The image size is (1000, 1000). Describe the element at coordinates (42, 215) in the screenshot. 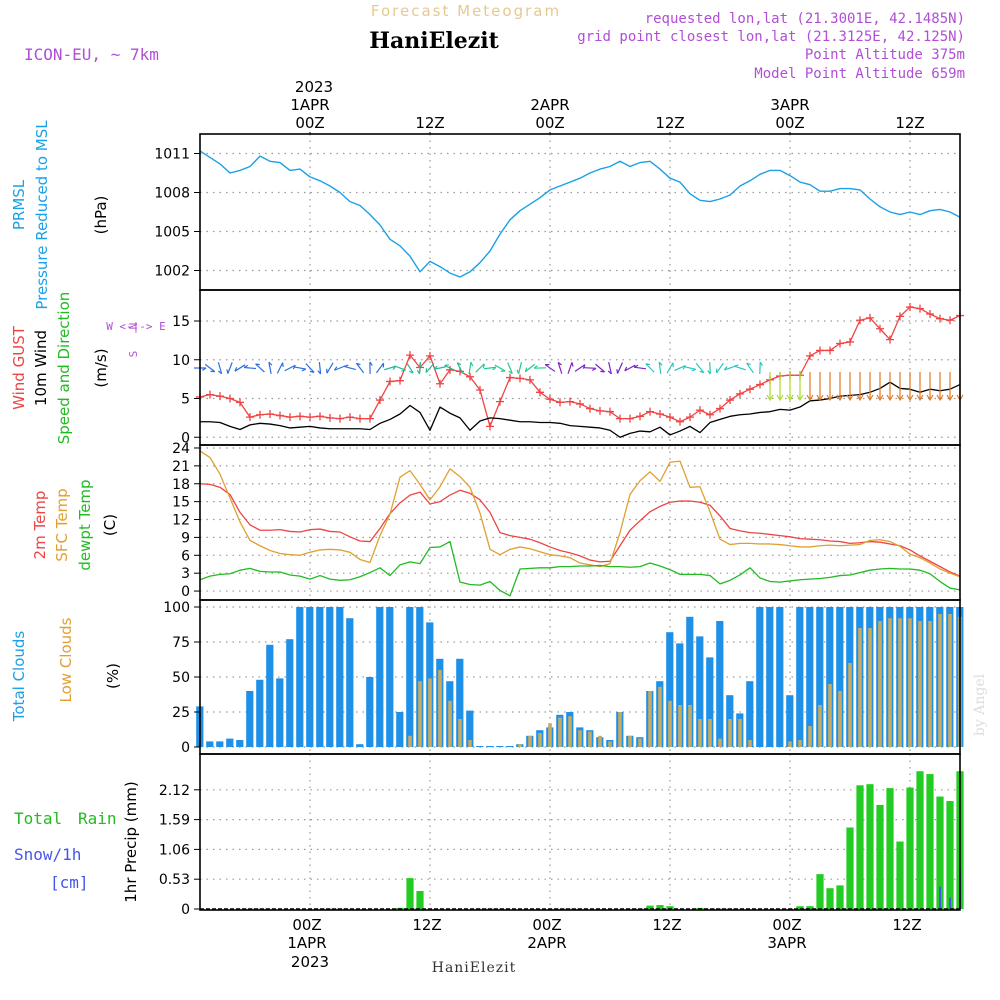

I see `pressure-label-msl: Pressure Reduced to MSL` at that location.